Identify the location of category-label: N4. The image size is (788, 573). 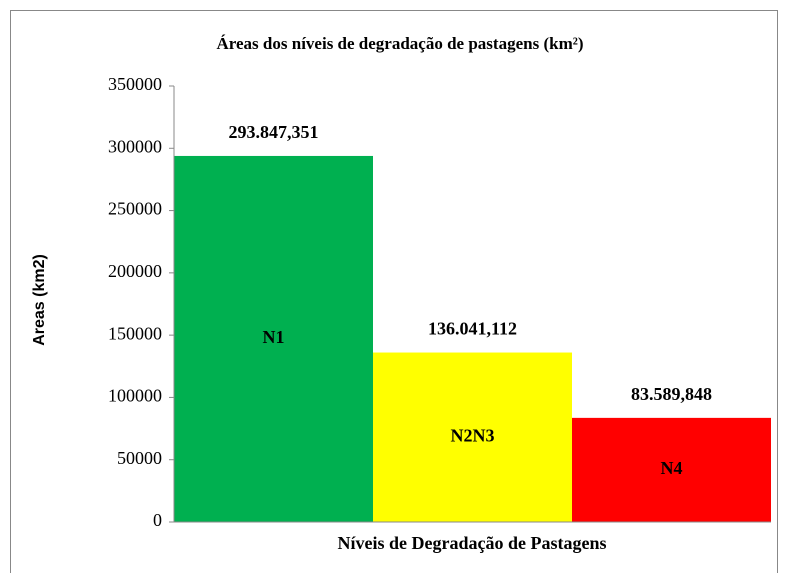
(672, 468).